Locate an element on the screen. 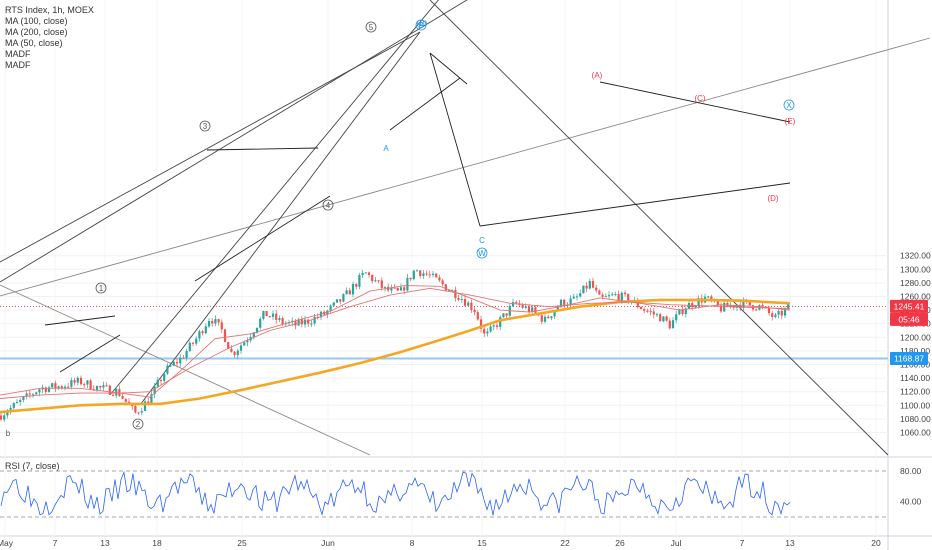 The width and height of the screenshot is (932, 550). legend-madf-2: MADF is located at coordinates (18, 65).